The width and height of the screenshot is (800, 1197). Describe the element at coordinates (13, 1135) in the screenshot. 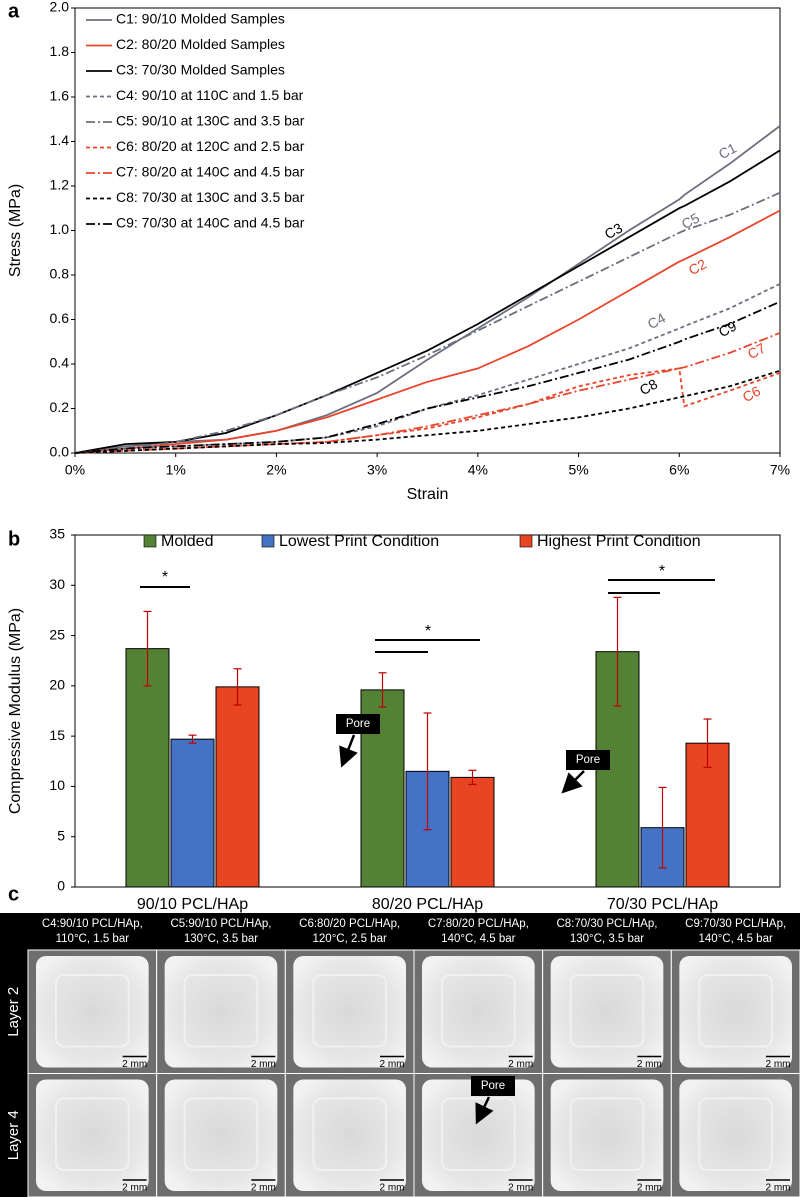

I see `row-label: Layer 4` at that location.